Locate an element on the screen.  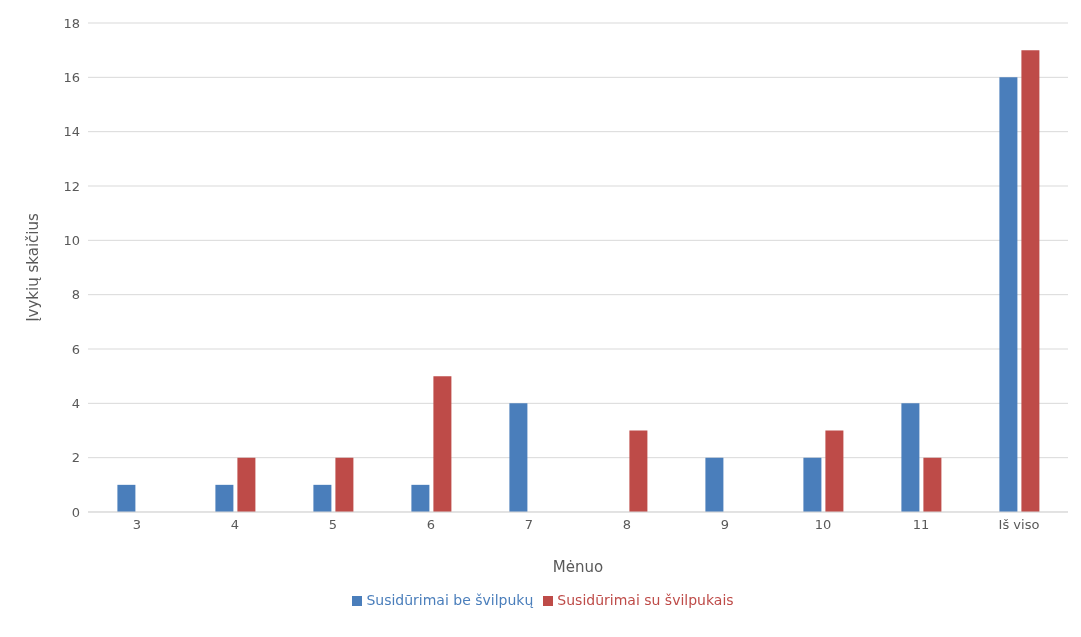
x-axis-title: Mėnuo is located at coordinates (578, 567).